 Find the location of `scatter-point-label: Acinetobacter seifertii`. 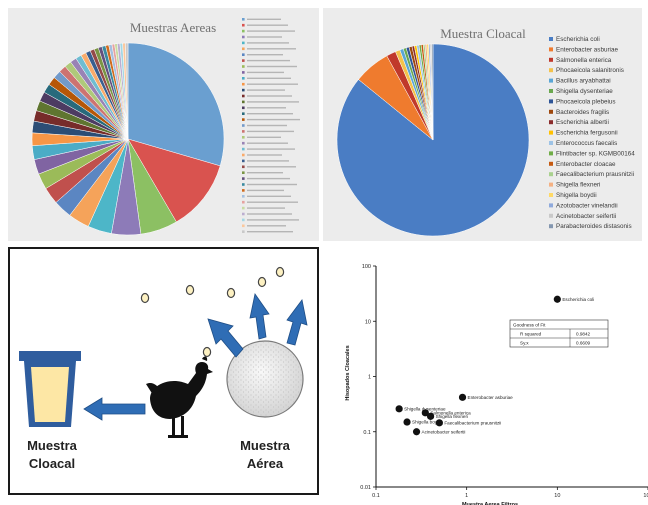

scatter-point-label: Acinetobacter seifertii is located at coordinates (444, 431).